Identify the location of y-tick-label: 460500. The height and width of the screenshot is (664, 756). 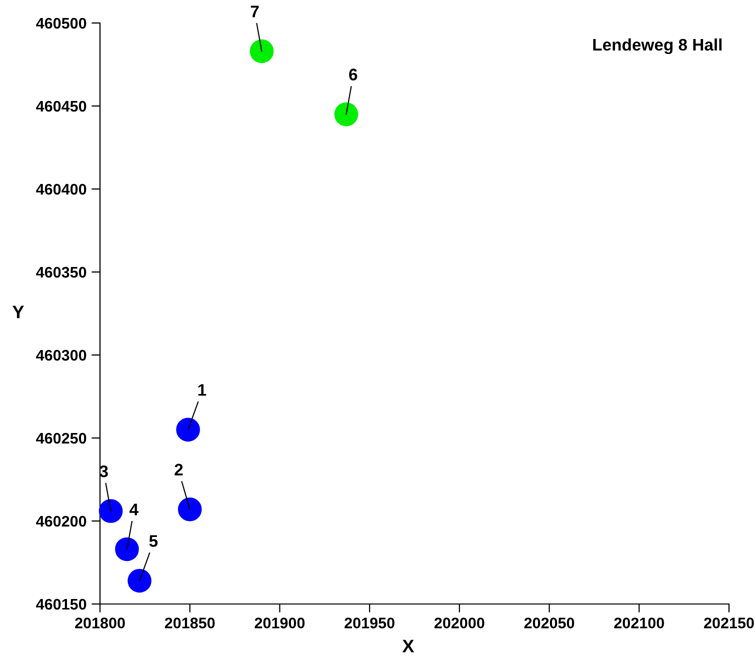
(61, 23).